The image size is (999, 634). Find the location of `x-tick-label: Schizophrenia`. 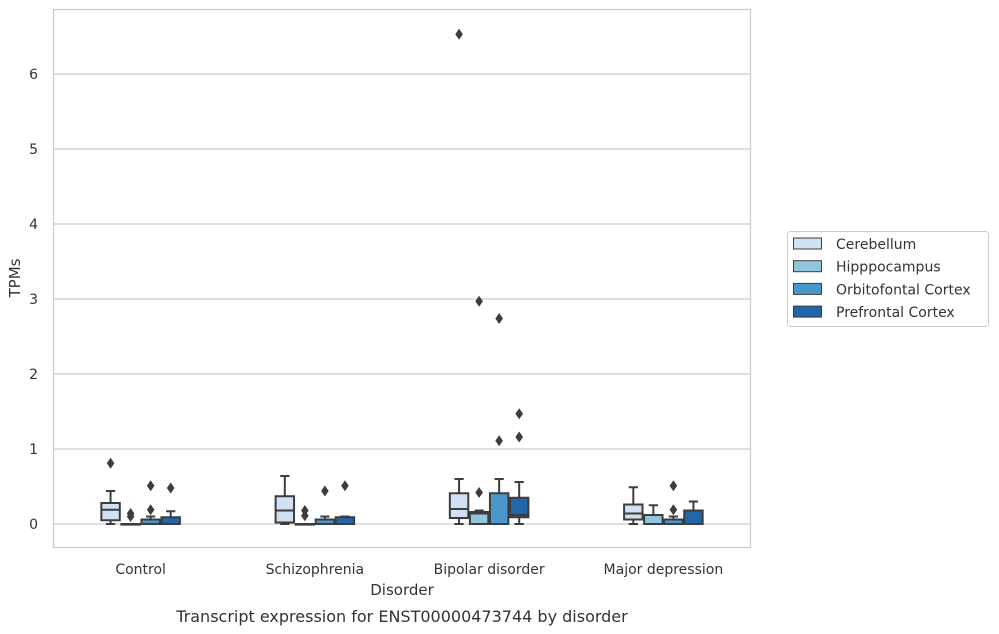

x-tick-label: Schizophrenia is located at coordinates (315, 570).